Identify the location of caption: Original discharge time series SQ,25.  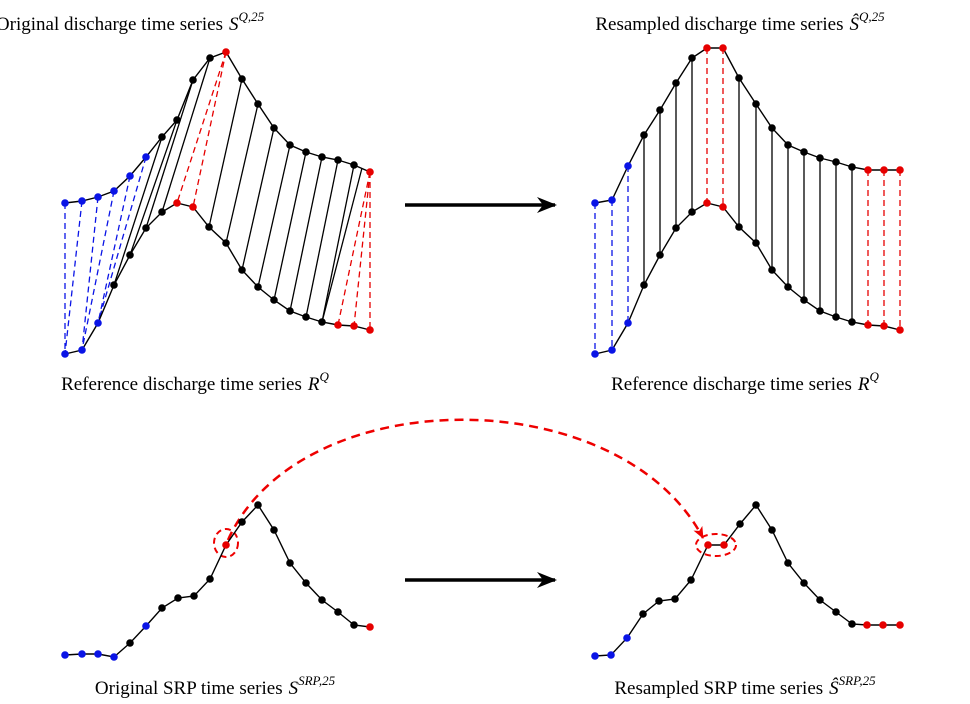
(132, 22).